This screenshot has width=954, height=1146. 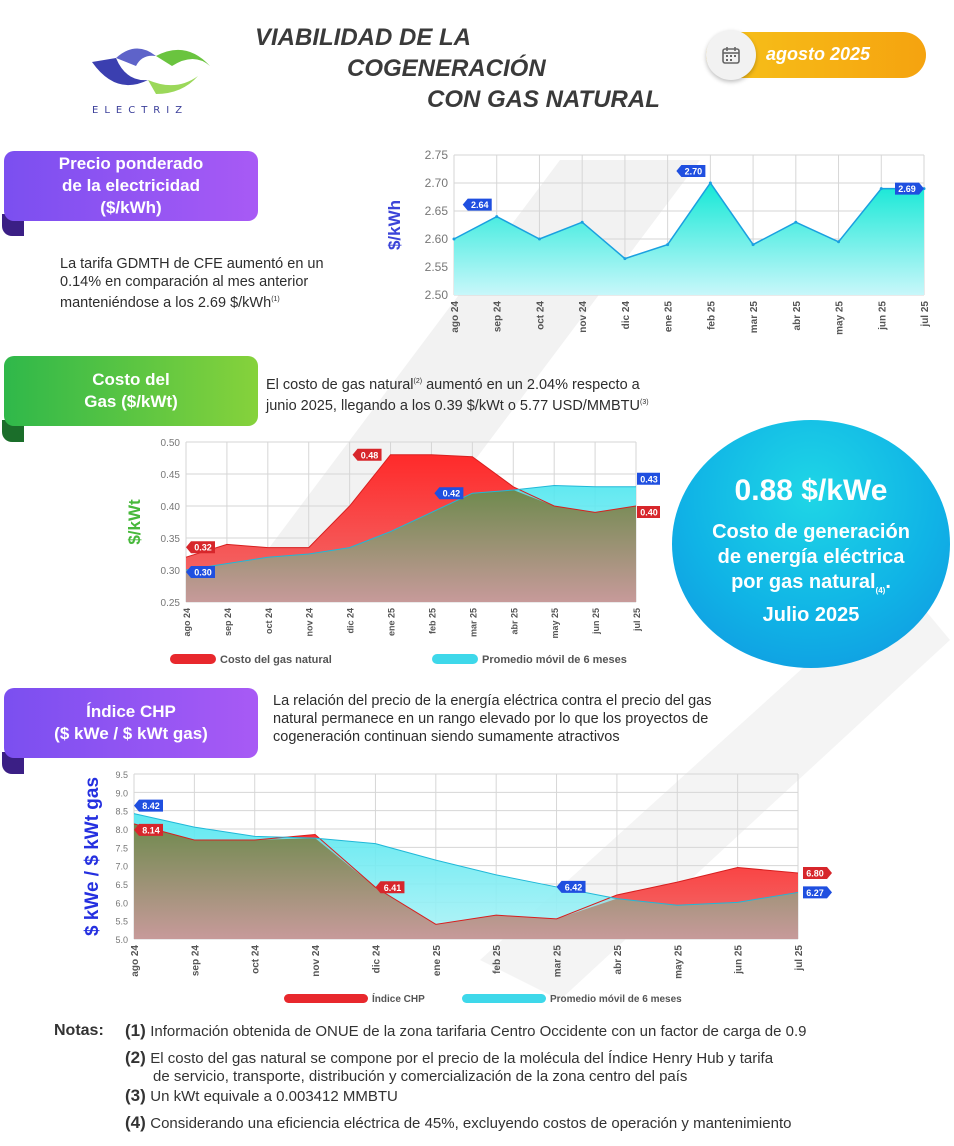 What do you see at coordinates (437, 239) in the screenshot?
I see `y-tick-label: 2.60` at bounding box center [437, 239].